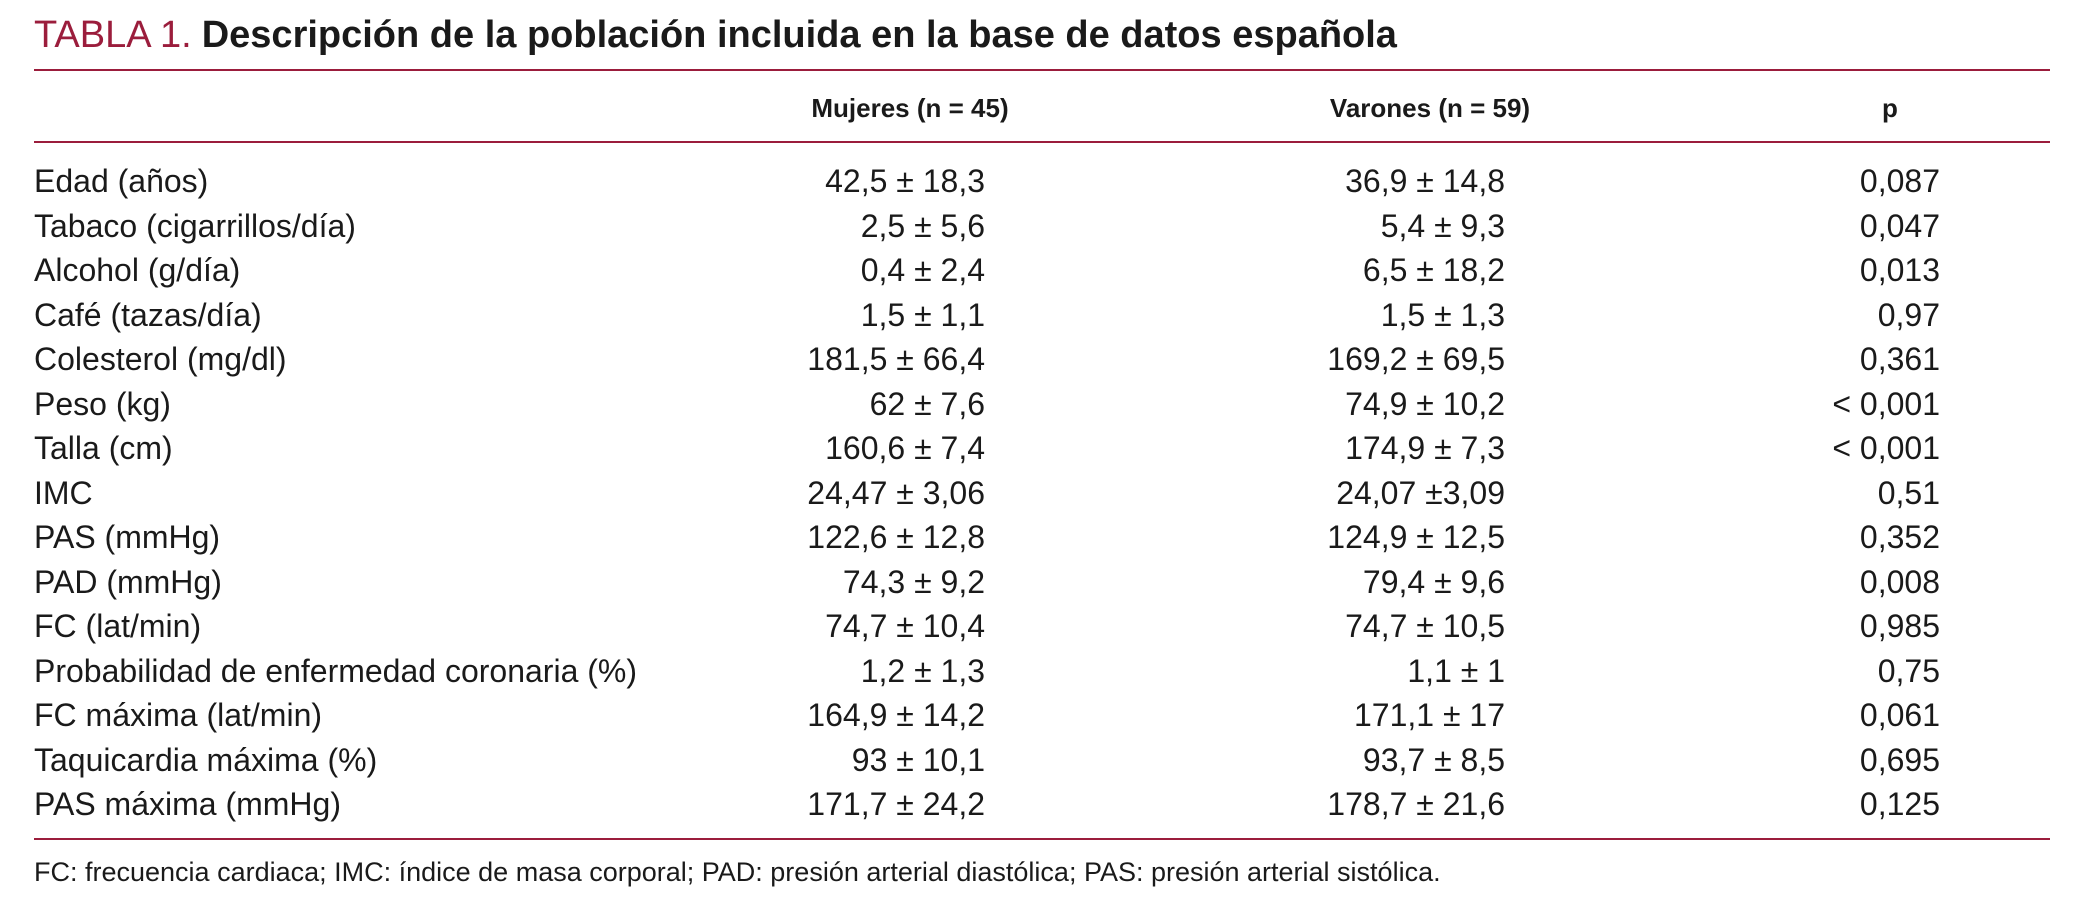 The width and height of the screenshot is (2079, 904). Describe the element at coordinates (1899, 225) in the screenshot. I see `cell-p: 0,047` at that location.